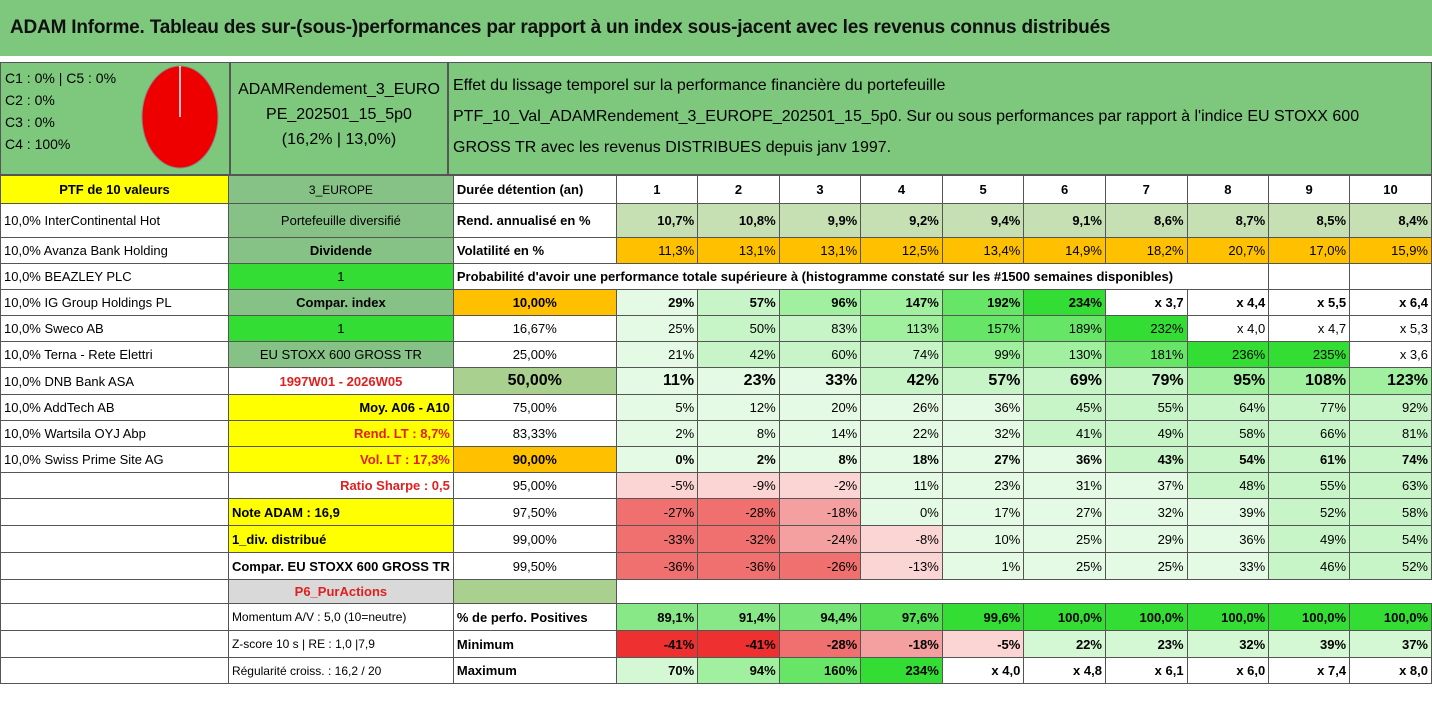 This screenshot has width=1432, height=717. What do you see at coordinates (1390, 459) in the screenshot?
I see `prob-value: 74%` at bounding box center [1390, 459].